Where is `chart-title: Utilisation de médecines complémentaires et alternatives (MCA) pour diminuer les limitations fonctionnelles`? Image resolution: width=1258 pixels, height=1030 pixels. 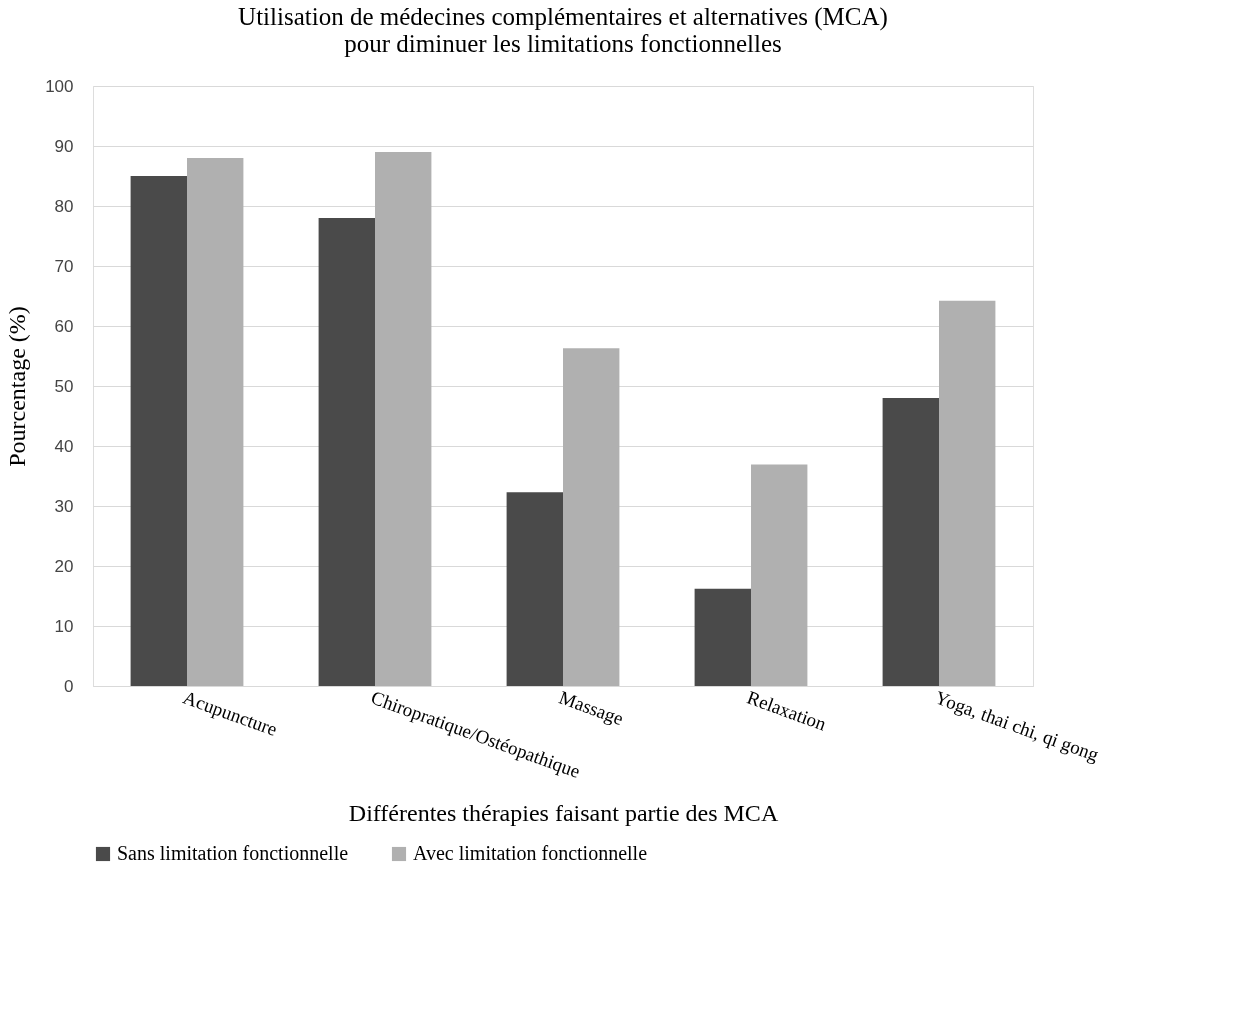 chart-title: Utilisation de médecines complémentaires et alternatives (MCA) pour diminuer les limitations fonctionnelles is located at coordinates (563, 30).